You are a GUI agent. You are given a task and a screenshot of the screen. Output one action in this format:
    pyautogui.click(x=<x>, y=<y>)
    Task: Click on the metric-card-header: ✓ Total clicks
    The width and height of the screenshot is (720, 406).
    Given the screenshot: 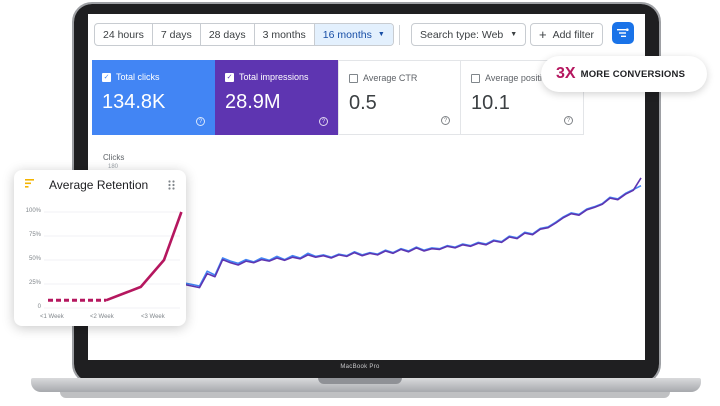 What is the action you would take?
    pyautogui.click(x=153, y=77)
    